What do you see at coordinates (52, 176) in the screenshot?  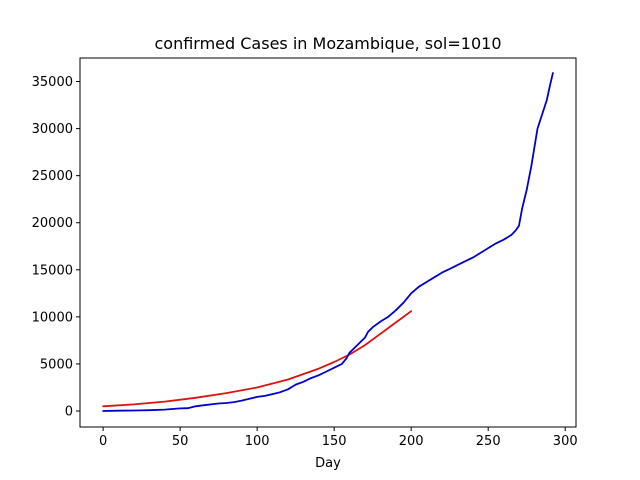 I see `y-tick-label: 25000` at bounding box center [52, 176].